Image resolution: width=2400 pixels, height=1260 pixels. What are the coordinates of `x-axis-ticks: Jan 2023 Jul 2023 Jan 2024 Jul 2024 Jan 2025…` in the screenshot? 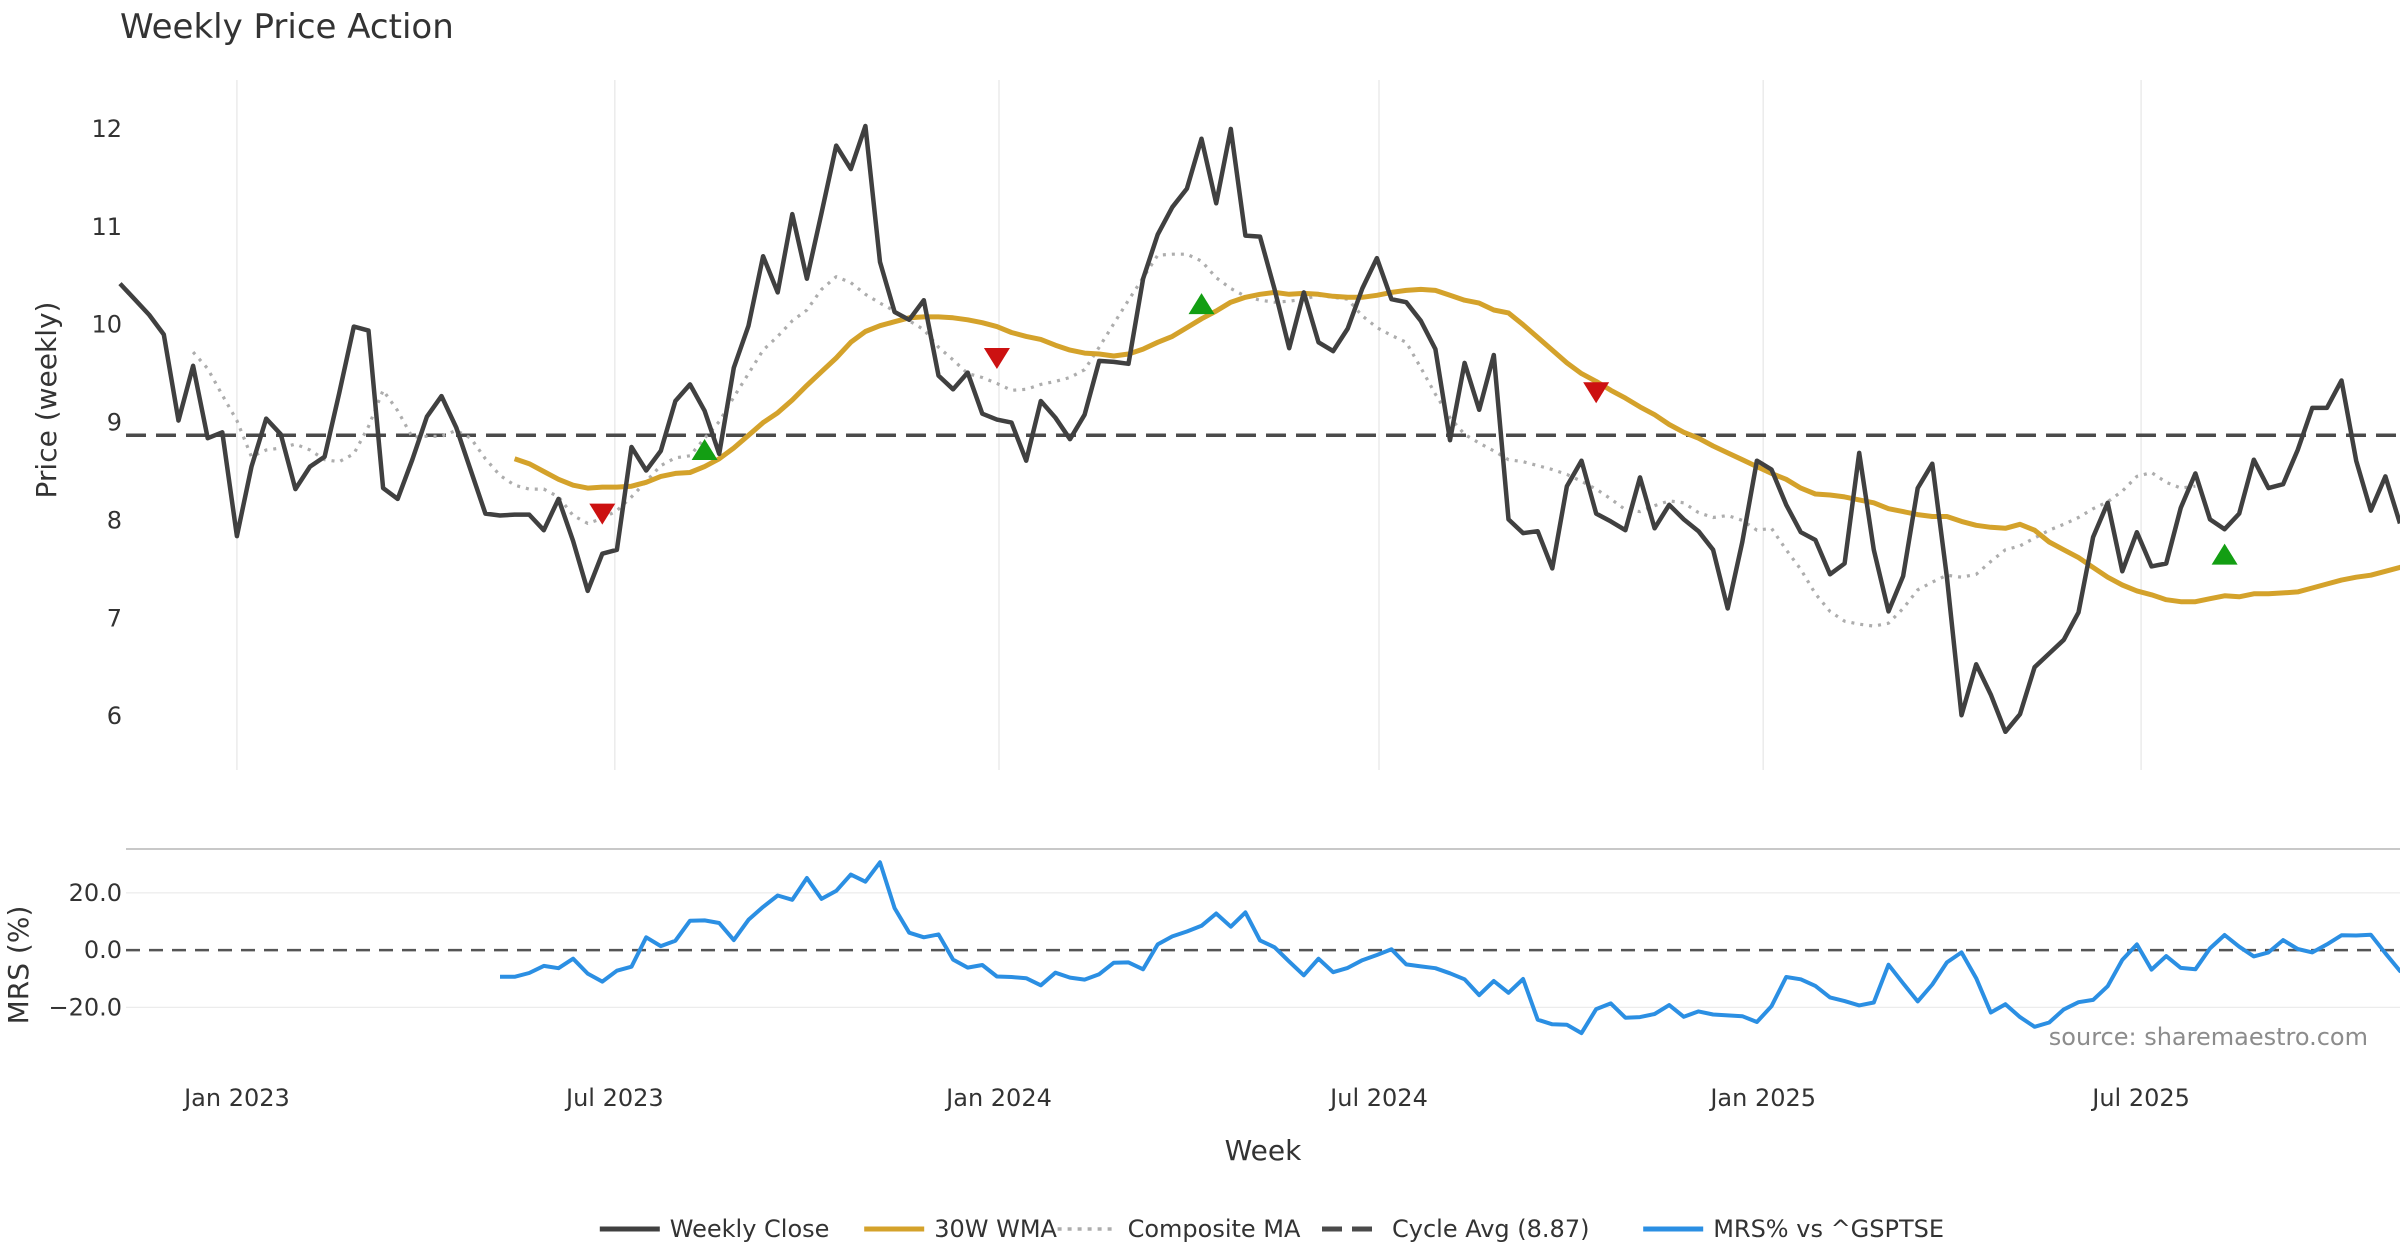 It's located at (1186, 1098).